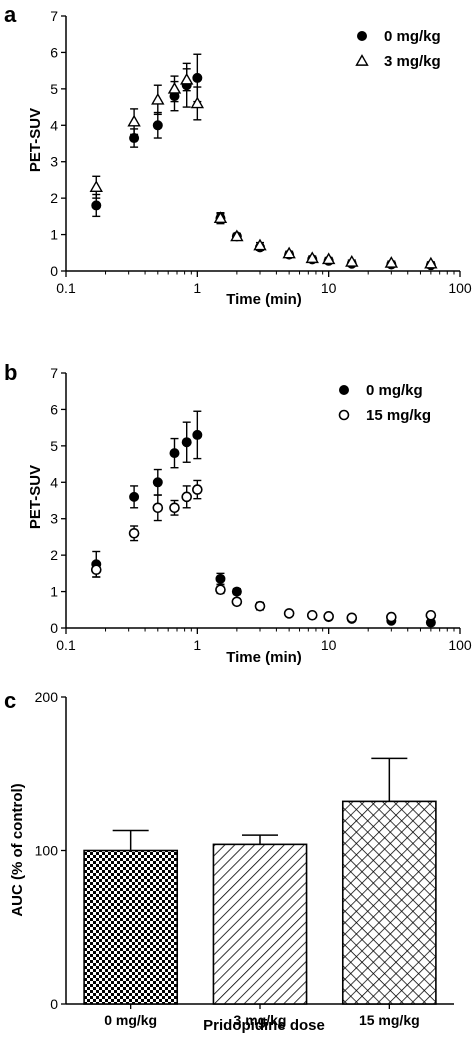  What do you see at coordinates (54, 125) in the screenshot?
I see `panel-a-ytick-label: 4` at bounding box center [54, 125].